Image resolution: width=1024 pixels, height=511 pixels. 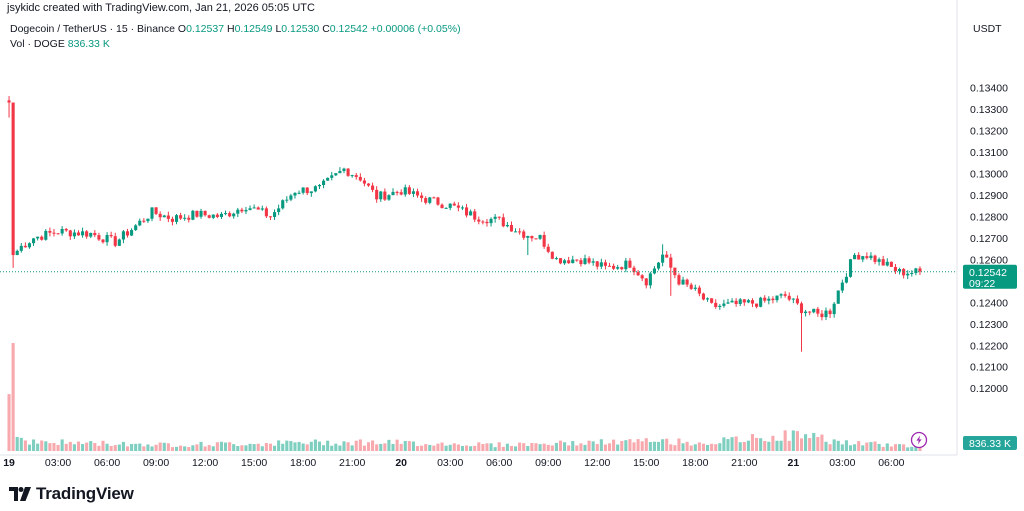 What do you see at coordinates (326, 29) in the screenshot?
I see `close-label: C` at bounding box center [326, 29].